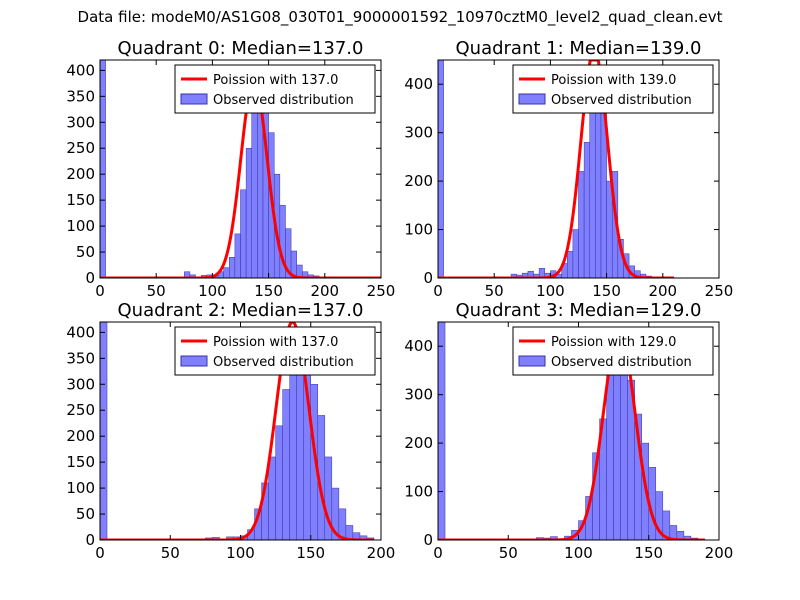  What do you see at coordinates (613, 342) in the screenshot?
I see `legend-label-poisson: Poission with 129.0` at bounding box center [613, 342].